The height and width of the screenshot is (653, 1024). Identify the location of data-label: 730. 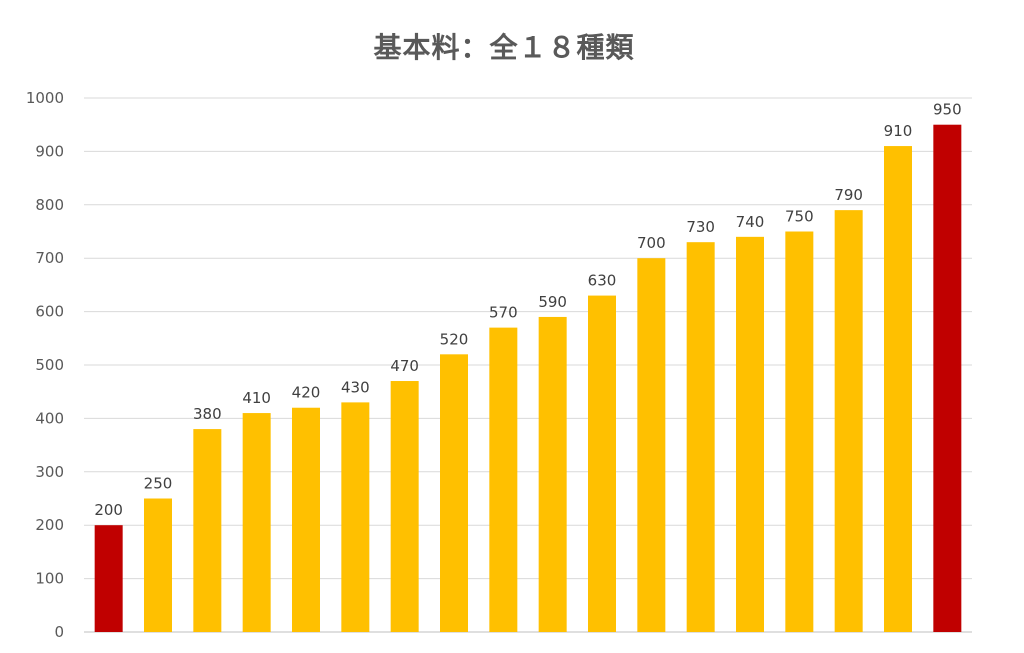
(700, 227).